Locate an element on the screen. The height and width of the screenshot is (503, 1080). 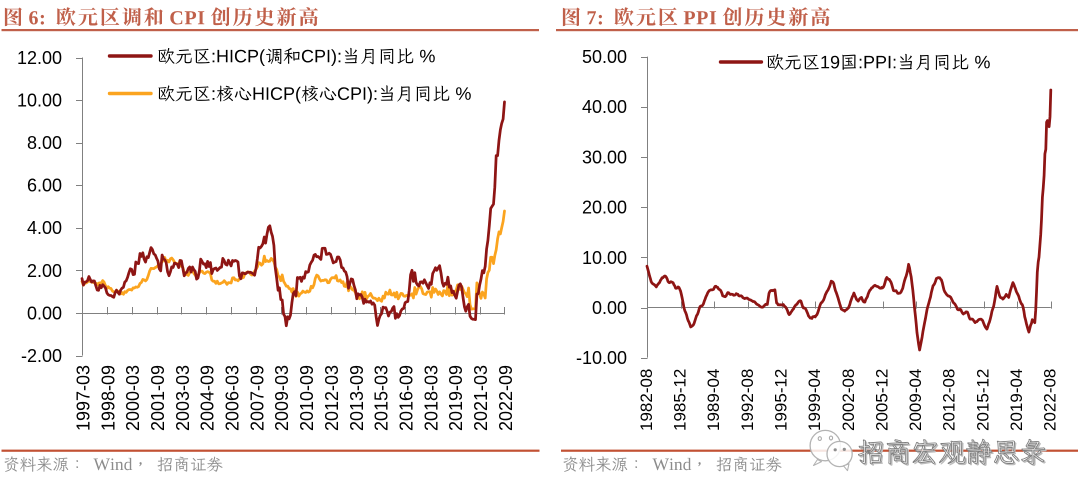
svg-text: 2007-09 is located at coordinates (257, 398).